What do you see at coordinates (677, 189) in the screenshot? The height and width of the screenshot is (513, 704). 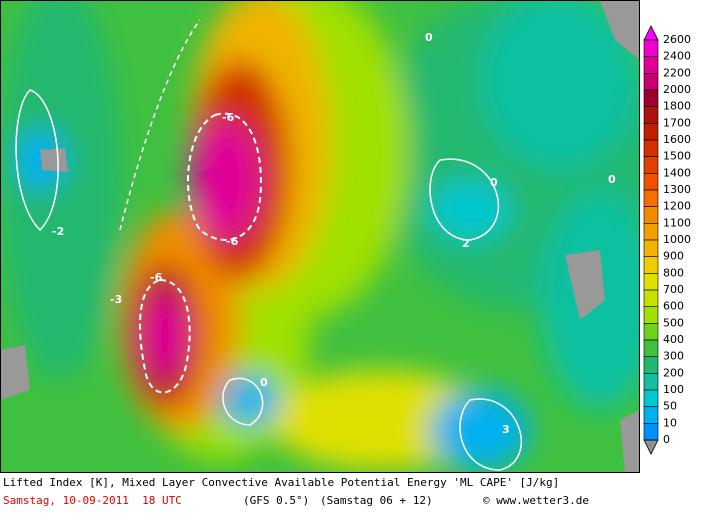 I see `legend-label: 1300` at bounding box center [677, 189].